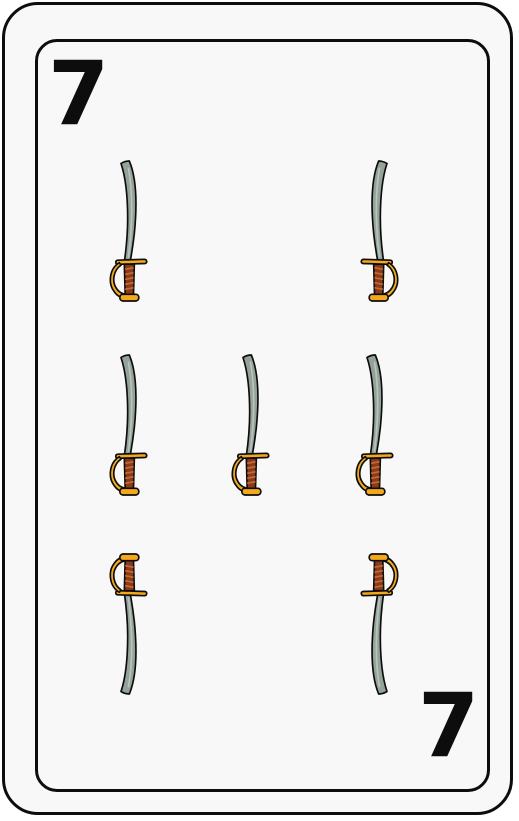 Image resolution: width=519 pixels, height=821 pixels. What do you see at coordinates (79, 93) in the screenshot?
I see `rank-top: 7` at bounding box center [79, 93].